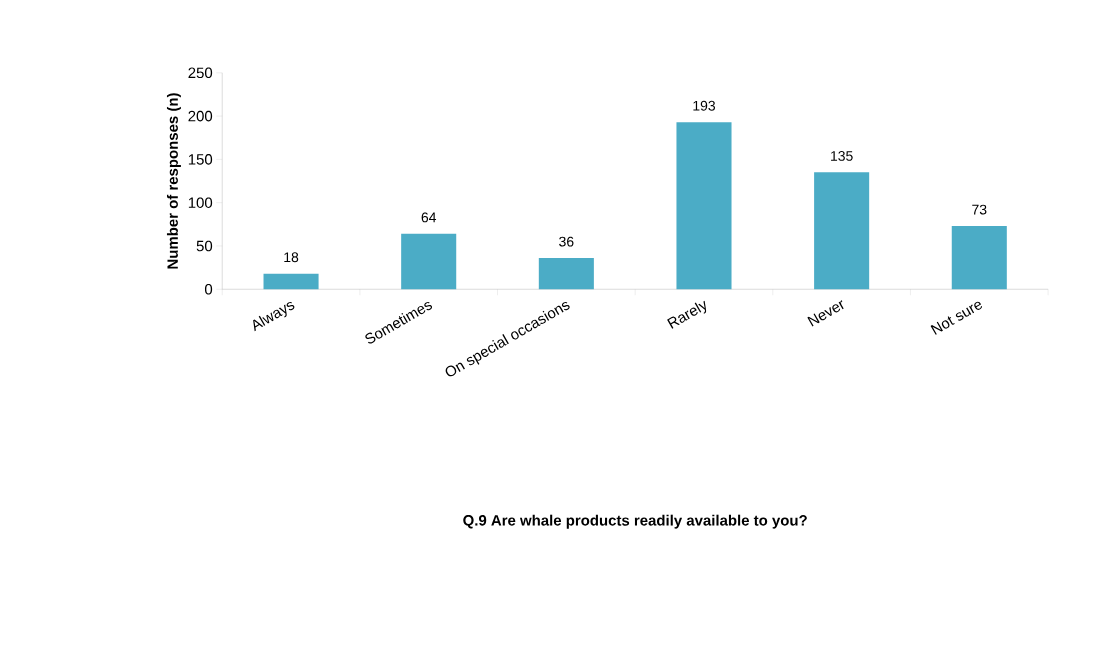 This screenshot has width=1095, height=659. Describe the element at coordinates (200, 159) in the screenshot. I see `y-tick-label: 150` at that location.